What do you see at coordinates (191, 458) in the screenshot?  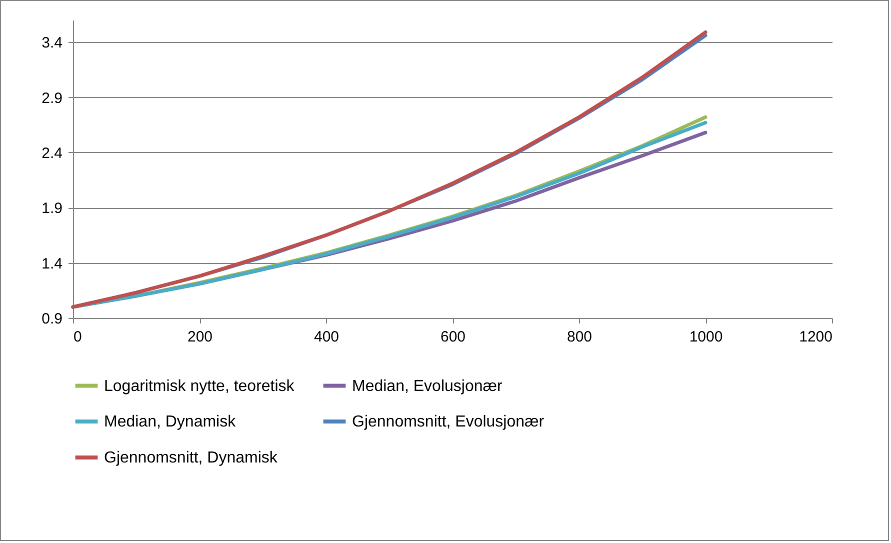 I see `legend-label: Gjennomsnitt, Dynamisk` at bounding box center [191, 458].